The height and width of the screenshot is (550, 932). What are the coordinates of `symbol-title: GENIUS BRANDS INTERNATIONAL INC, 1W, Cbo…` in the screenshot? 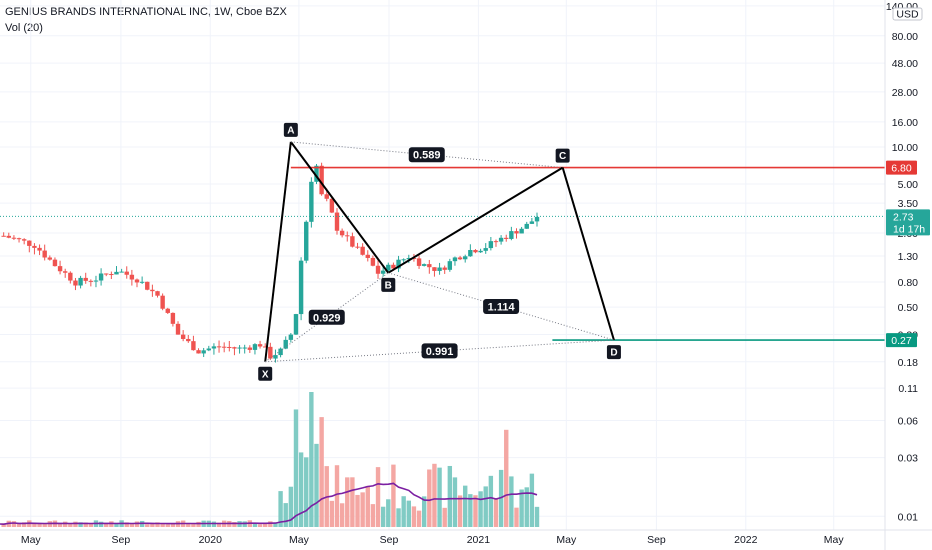 It's located at (146, 12).